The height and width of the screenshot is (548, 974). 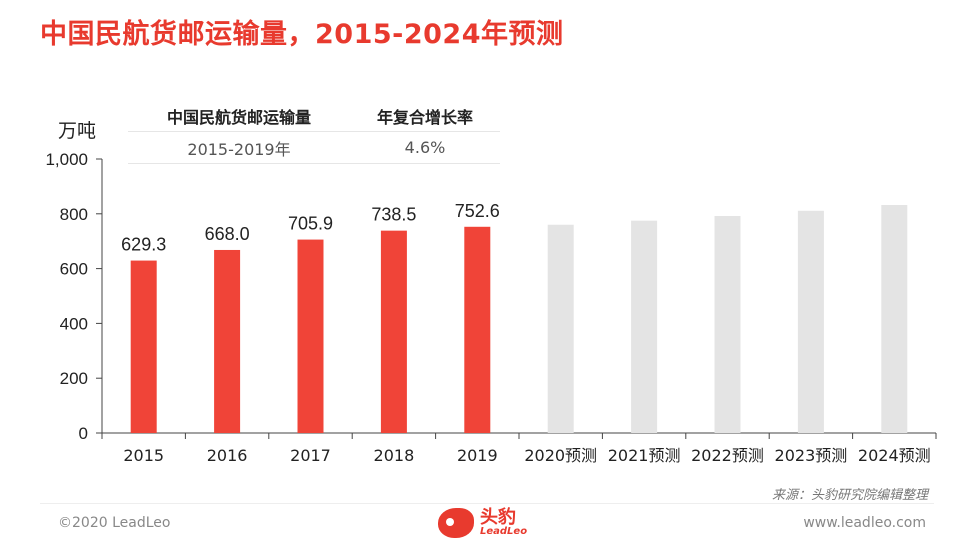 I want to click on data-label: 668.0, so click(x=227, y=234).